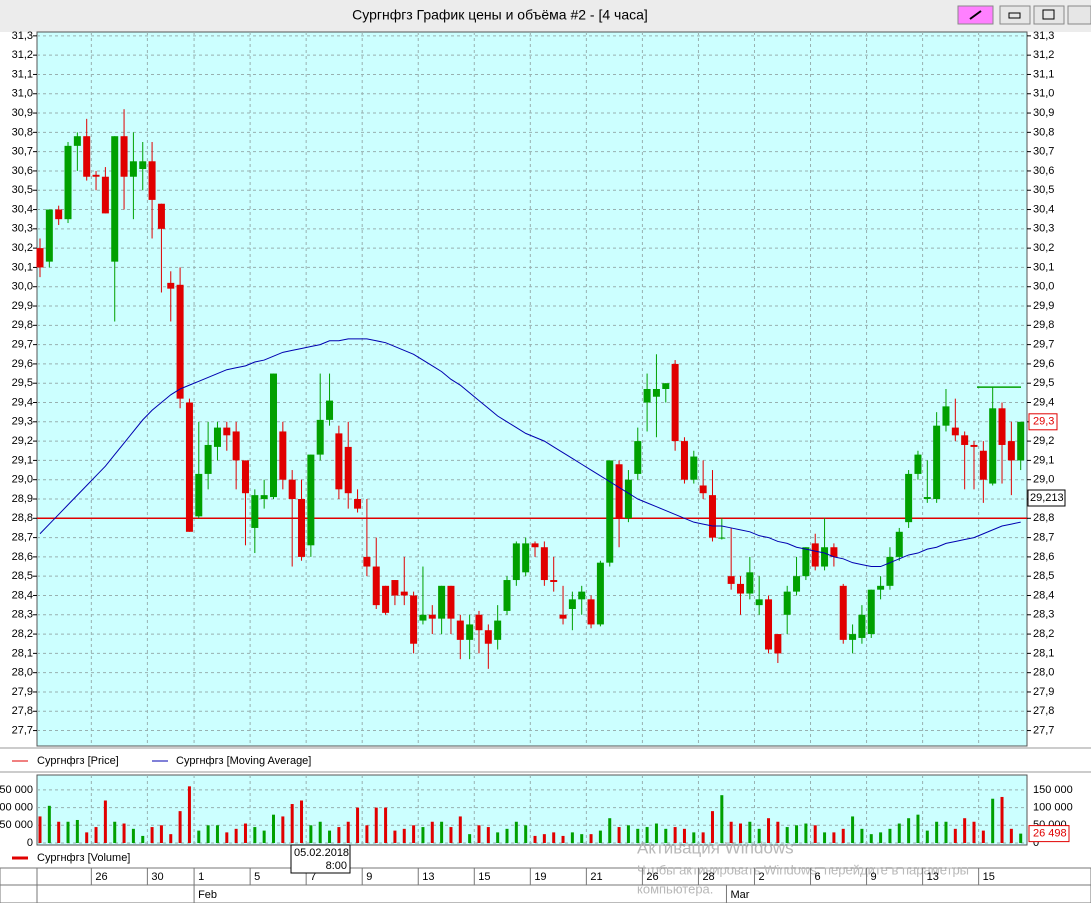  I want to click on y-tick-label: 28,2, so click(1043, 634).